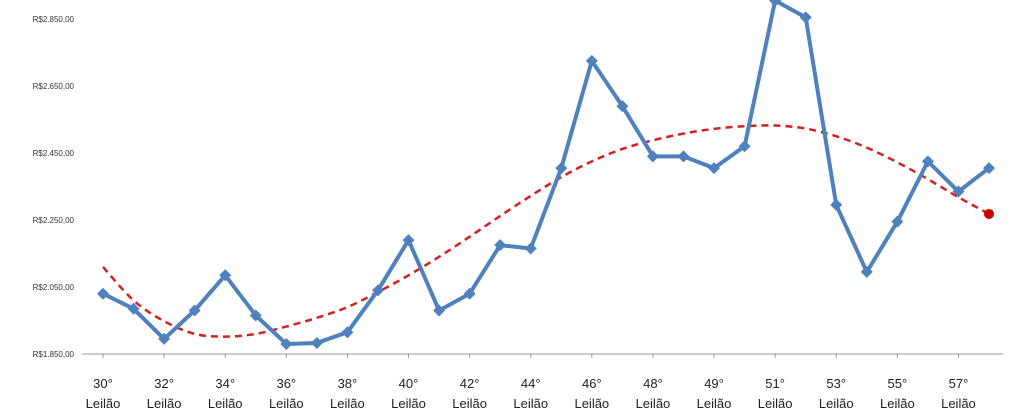  Describe the element at coordinates (959, 383) in the screenshot. I see `x-tick-label: 57°` at that location.